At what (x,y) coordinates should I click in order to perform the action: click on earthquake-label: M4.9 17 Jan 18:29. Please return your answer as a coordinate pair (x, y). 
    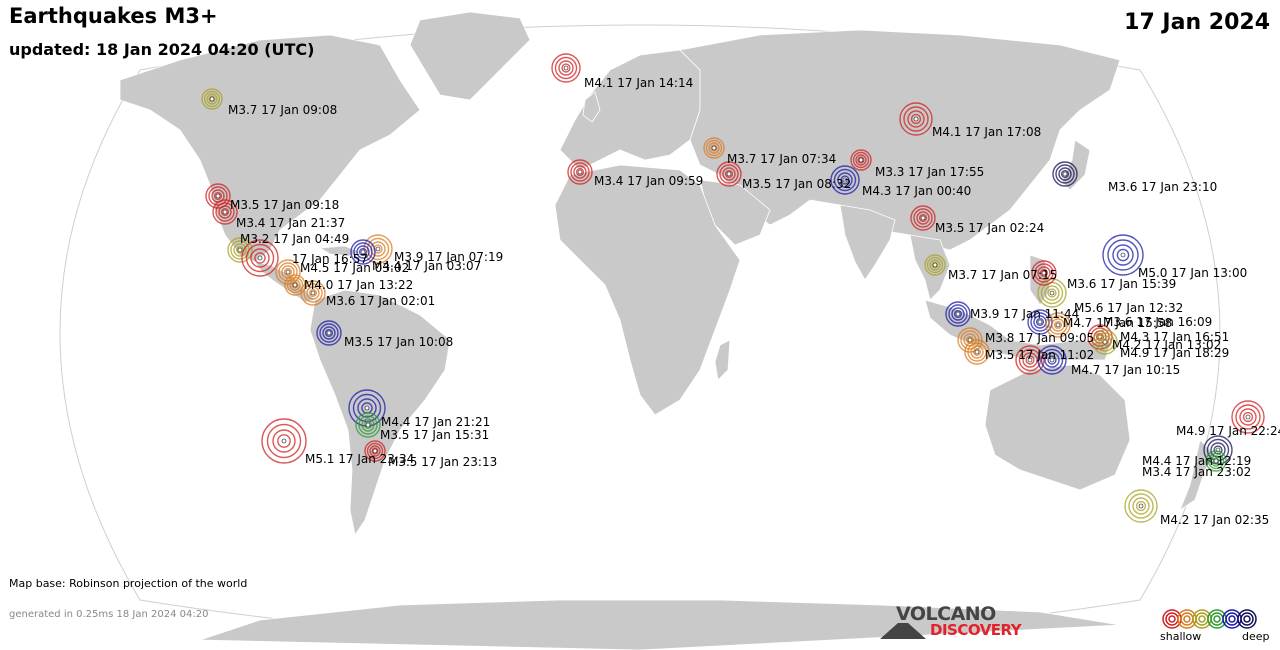
    Looking at the image, I should click on (1174, 353).